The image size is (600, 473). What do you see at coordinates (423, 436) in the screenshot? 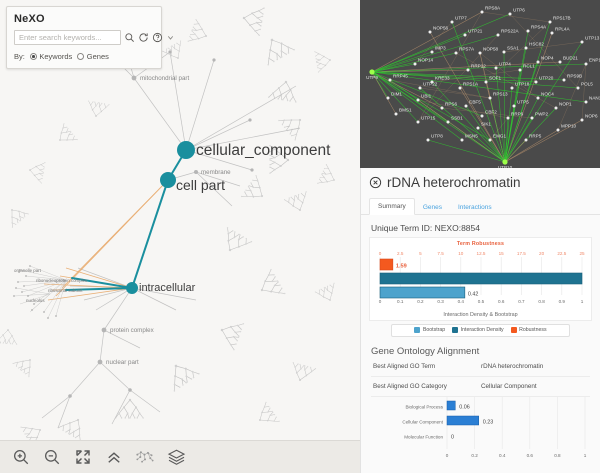
I see `go-category-label: Molecular Function` at bounding box center [423, 436].